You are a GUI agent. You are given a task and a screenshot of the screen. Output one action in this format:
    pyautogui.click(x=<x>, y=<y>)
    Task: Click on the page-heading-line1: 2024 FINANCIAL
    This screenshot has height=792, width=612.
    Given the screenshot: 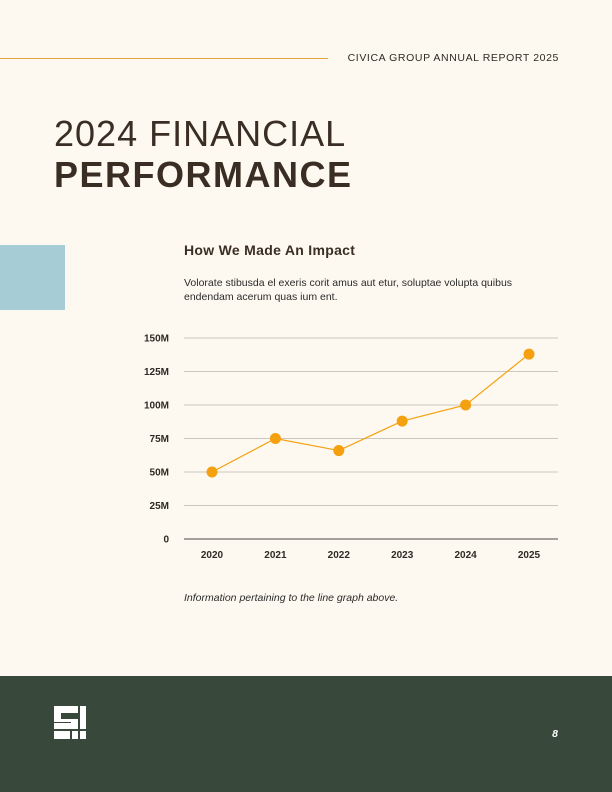 What is the action you would take?
    pyautogui.click(x=200, y=133)
    